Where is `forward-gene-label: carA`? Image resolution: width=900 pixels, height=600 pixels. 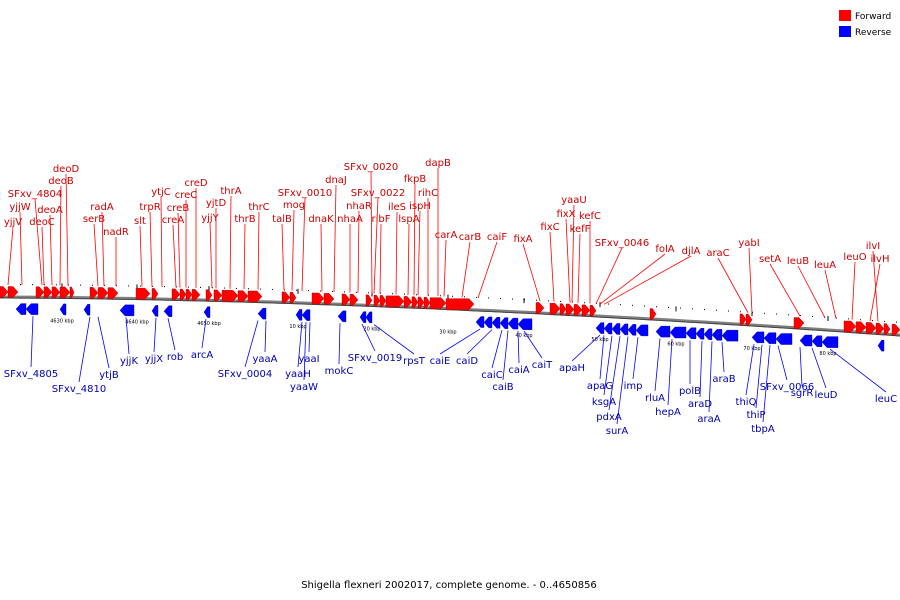 forward-gene-label: carA is located at coordinates (446, 235).